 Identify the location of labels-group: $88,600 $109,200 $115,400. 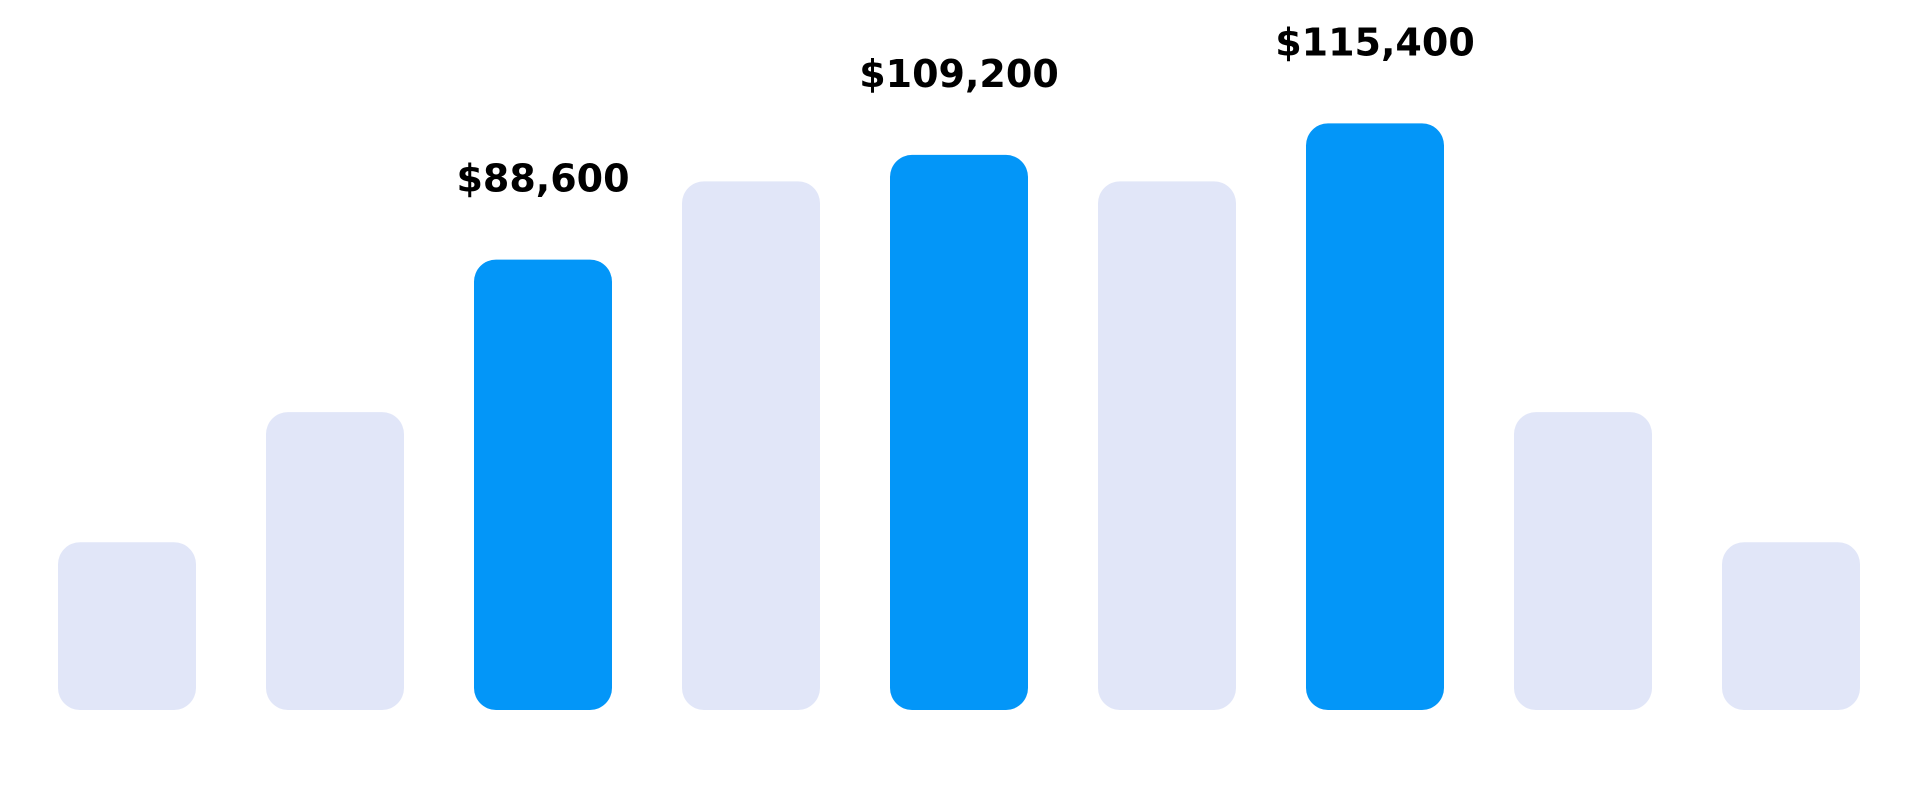
(965, 110).